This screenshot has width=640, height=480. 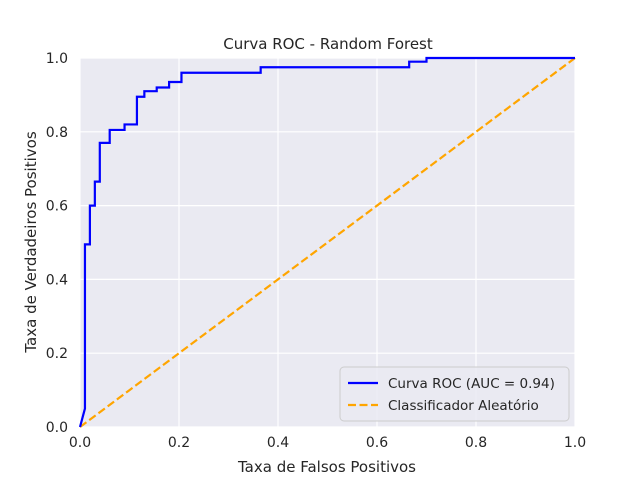 I want to click on y-tick-label: 0.2, so click(x=57, y=354).